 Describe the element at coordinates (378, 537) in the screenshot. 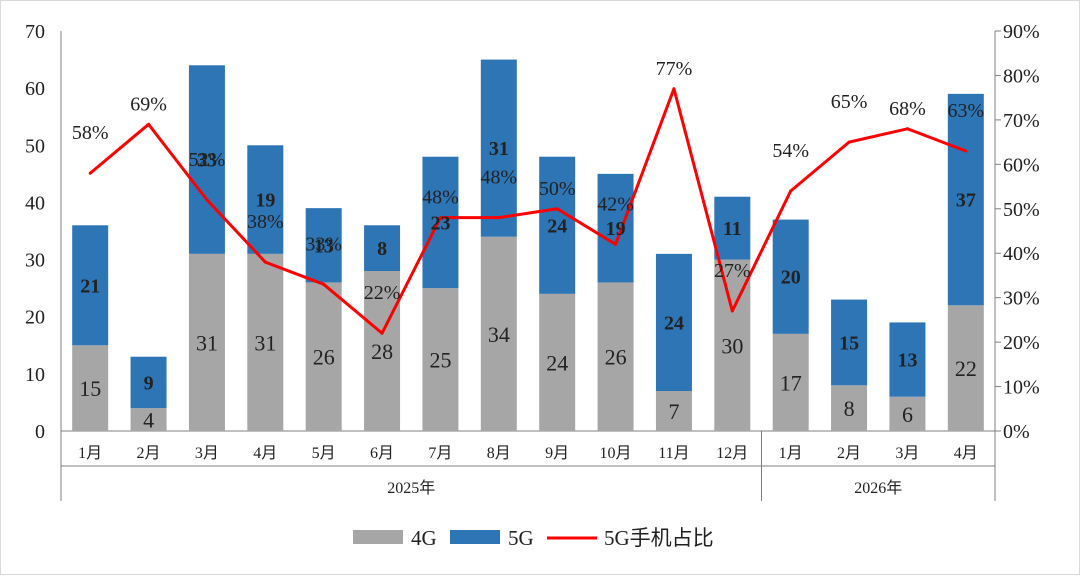

I see `legend-swatch-4g` at that location.